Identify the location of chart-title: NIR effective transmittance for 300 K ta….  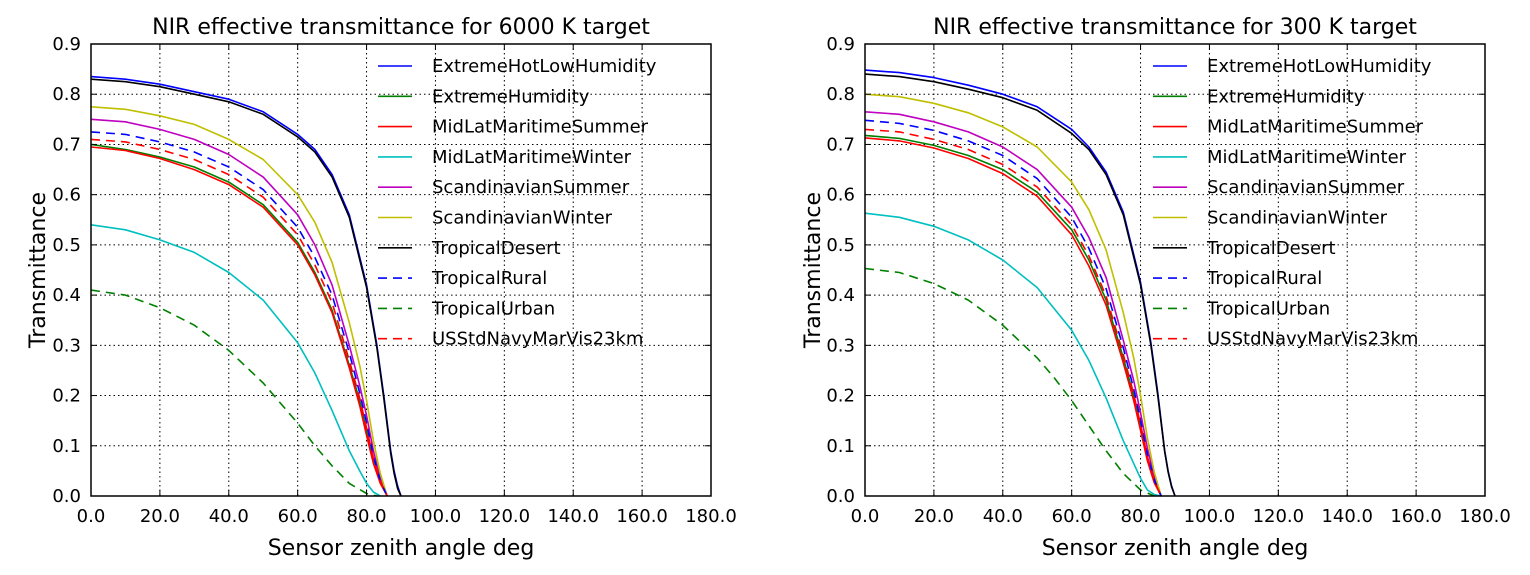
(1175, 27).